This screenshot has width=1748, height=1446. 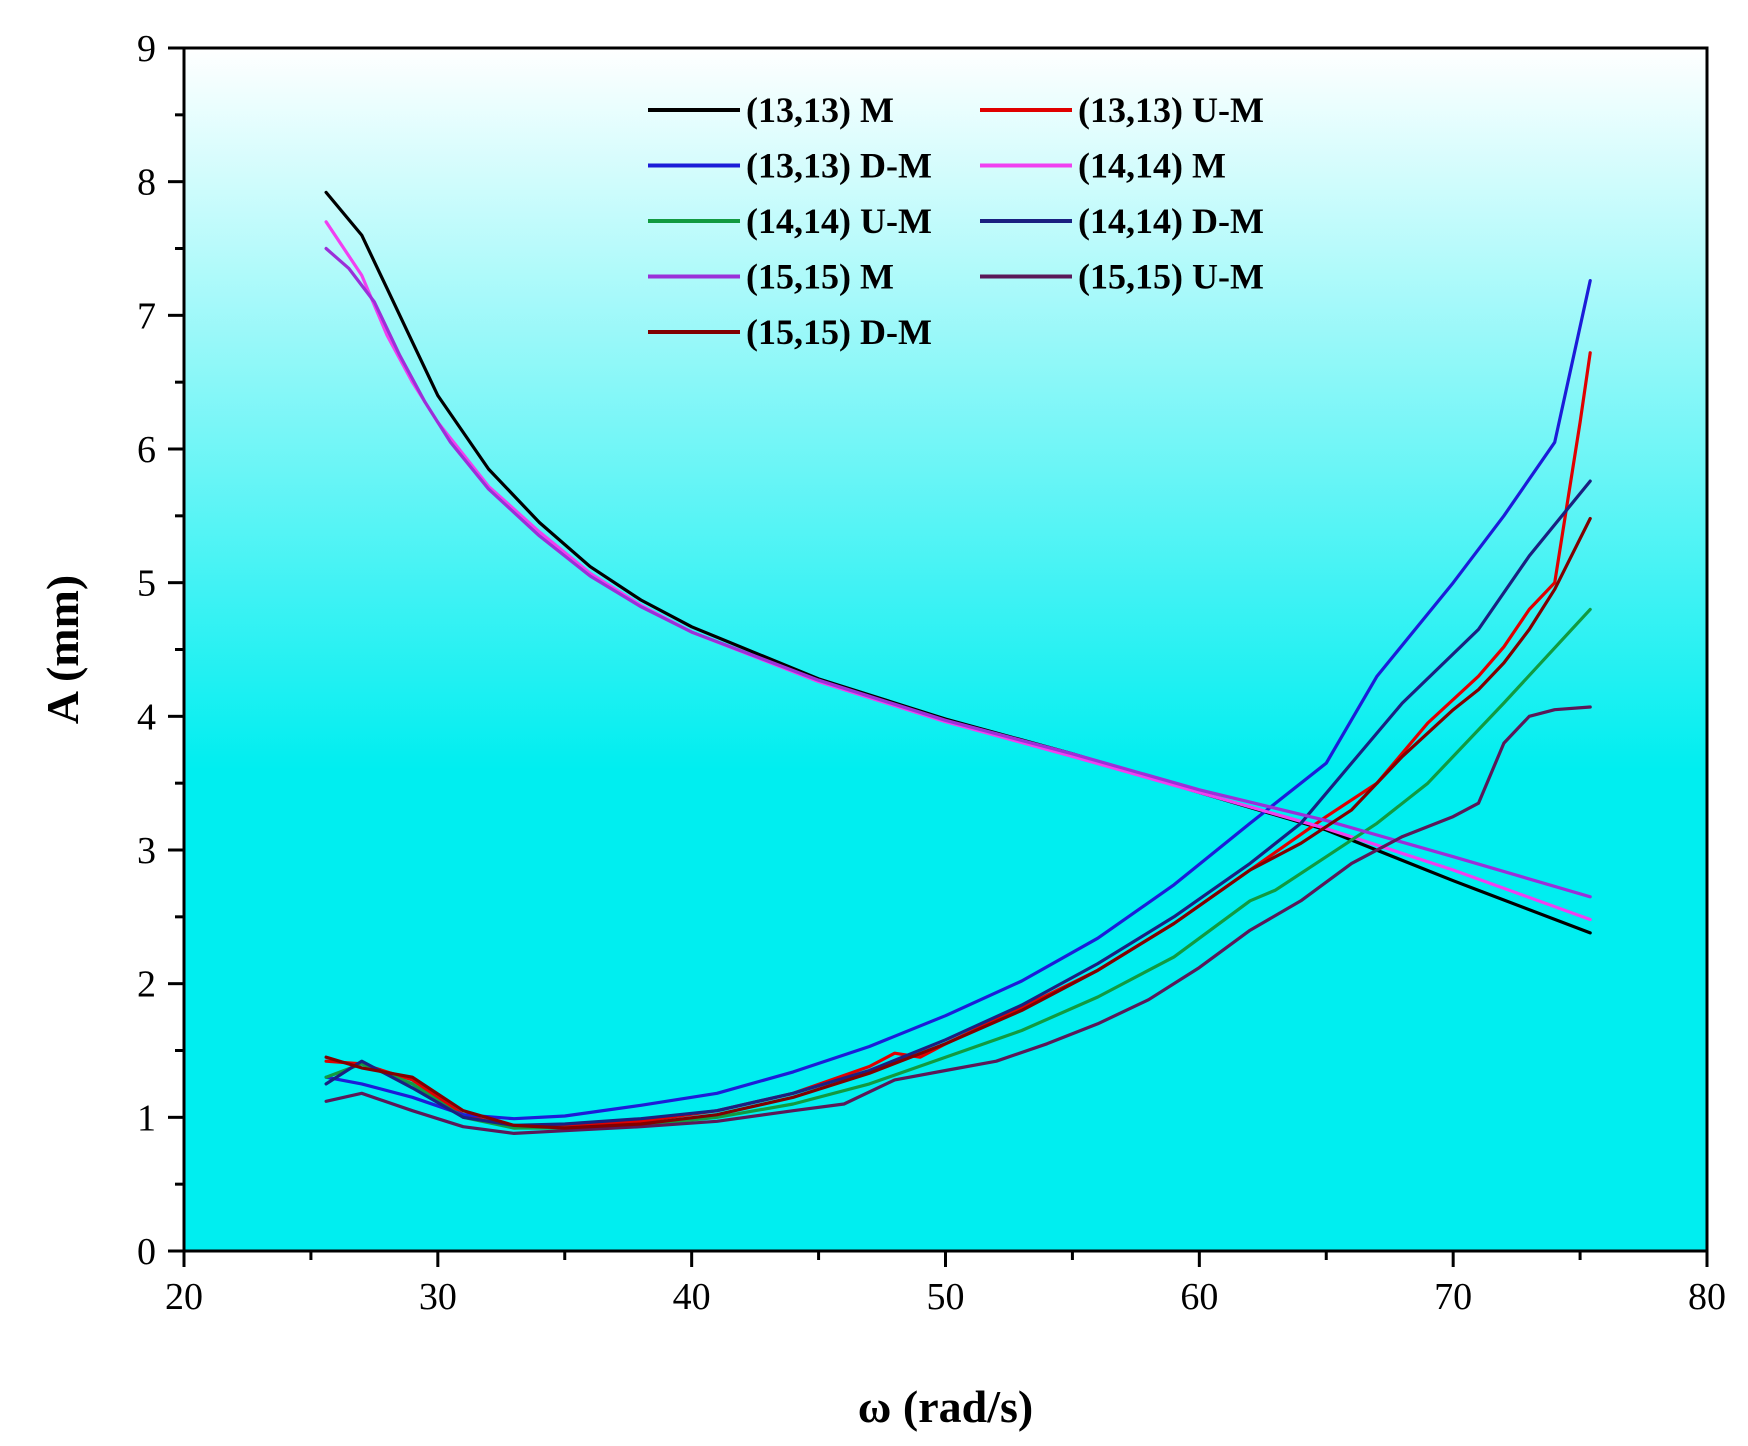 What do you see at coordinates (146, 450) in the screenshot?
I see `y-tick-label: 6` at bounding box center [146, 450].